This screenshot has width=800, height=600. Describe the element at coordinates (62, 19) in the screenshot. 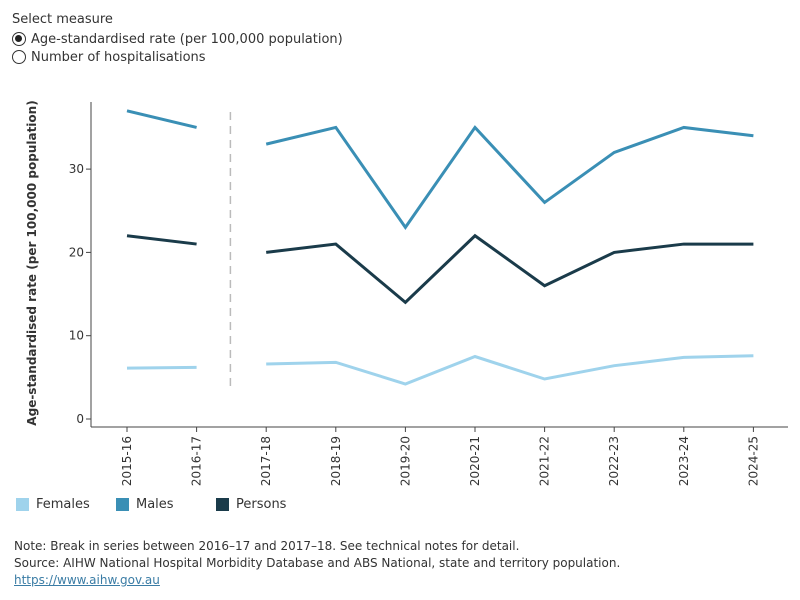

I see `measure-selector-title: Select measure` at that location.